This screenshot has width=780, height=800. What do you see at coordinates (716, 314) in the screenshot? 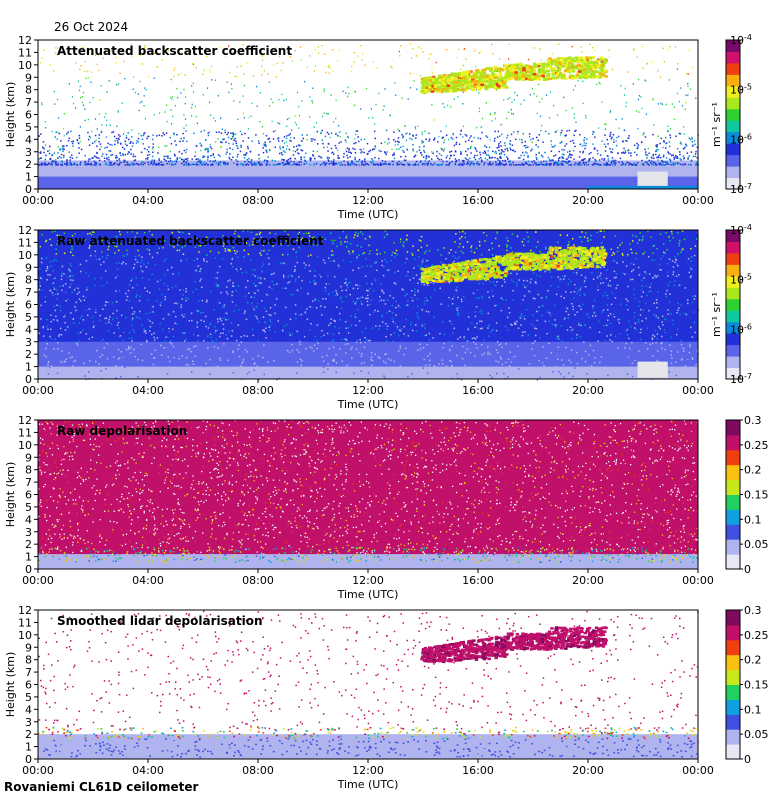
I see `colorbar-unit: m⁻¹ sr⁻¹` at bounding box center [716, 314].